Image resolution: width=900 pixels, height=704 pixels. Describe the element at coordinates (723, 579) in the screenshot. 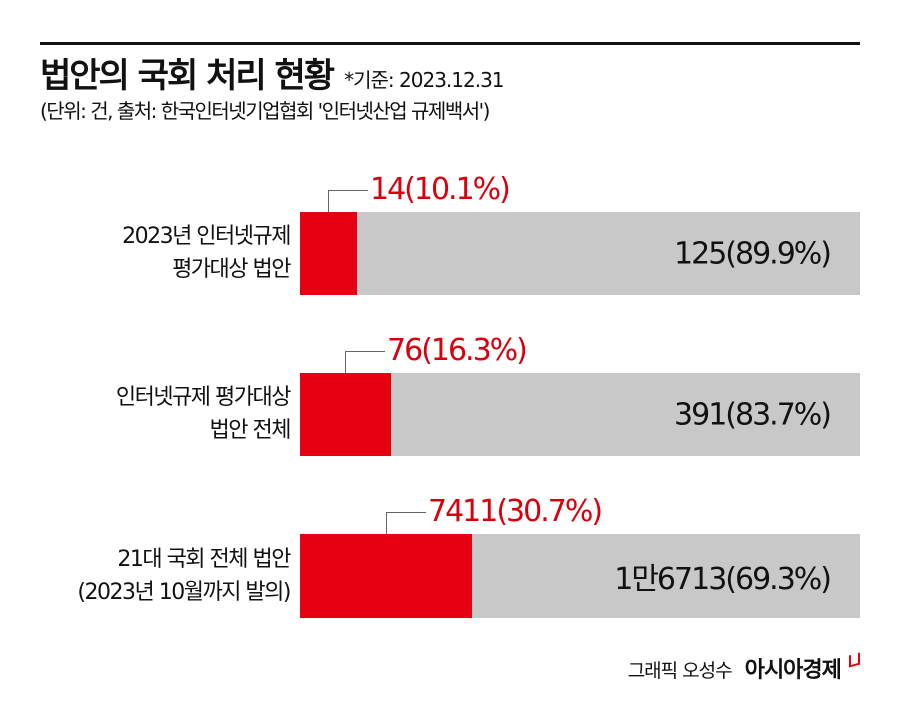

I see `unprocessed-value-label: 1만6713(69.3%)` at that location.